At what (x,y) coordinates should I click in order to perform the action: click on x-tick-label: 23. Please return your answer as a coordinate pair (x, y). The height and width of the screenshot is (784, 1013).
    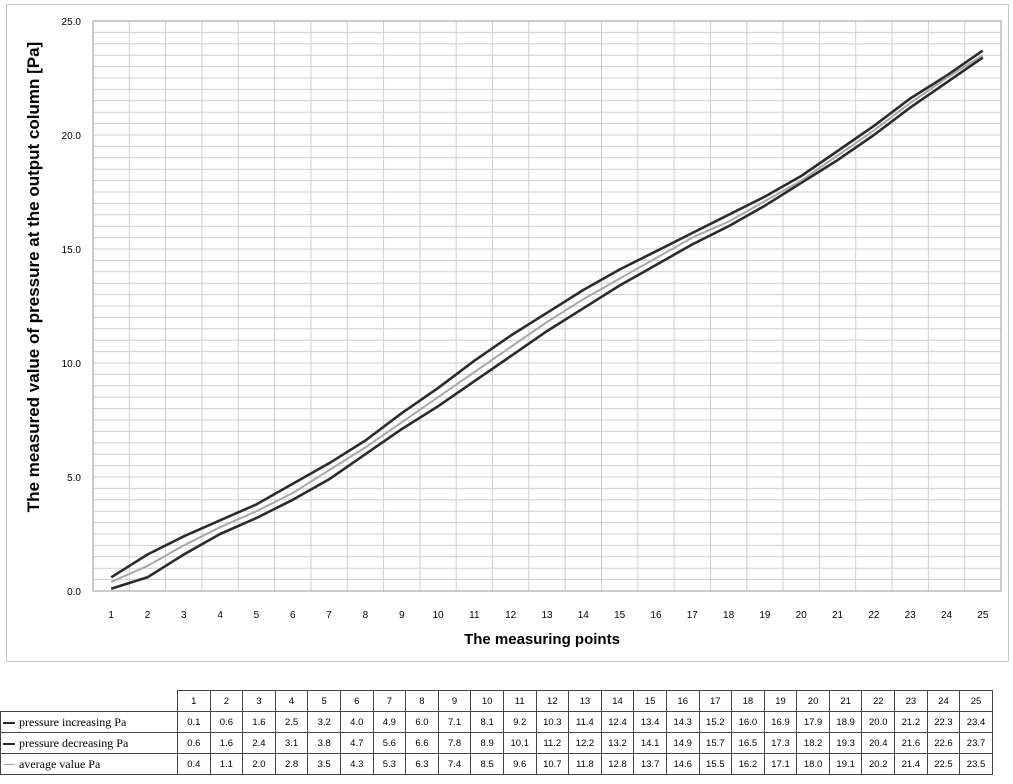
    Looking at the image, I should click on (911, 615).